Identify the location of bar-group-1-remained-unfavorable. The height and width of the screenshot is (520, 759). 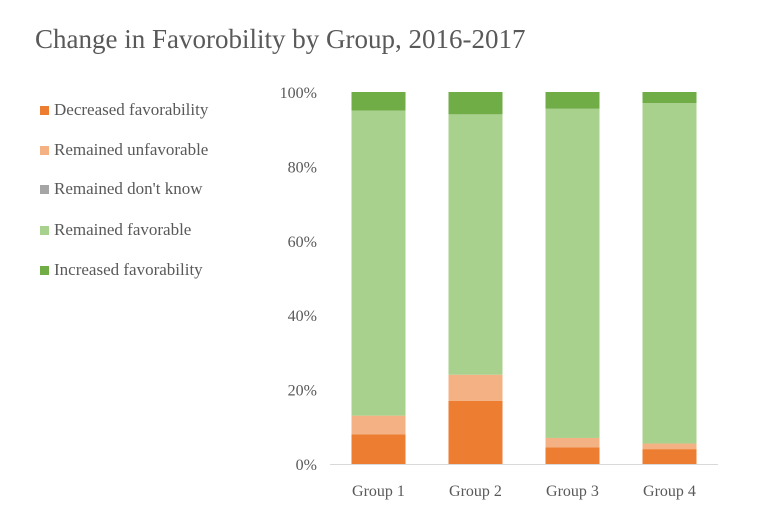
(378, 425).